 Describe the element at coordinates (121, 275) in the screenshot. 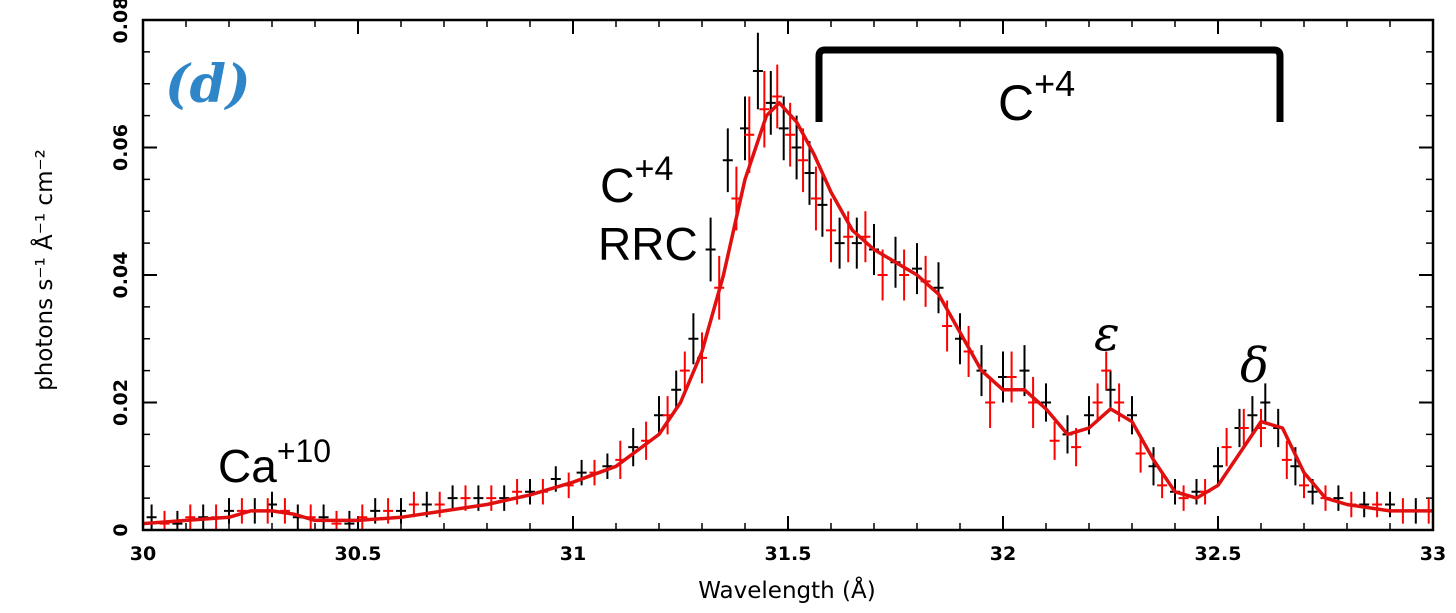

I see `y-tick-label: 0.04` at that location.